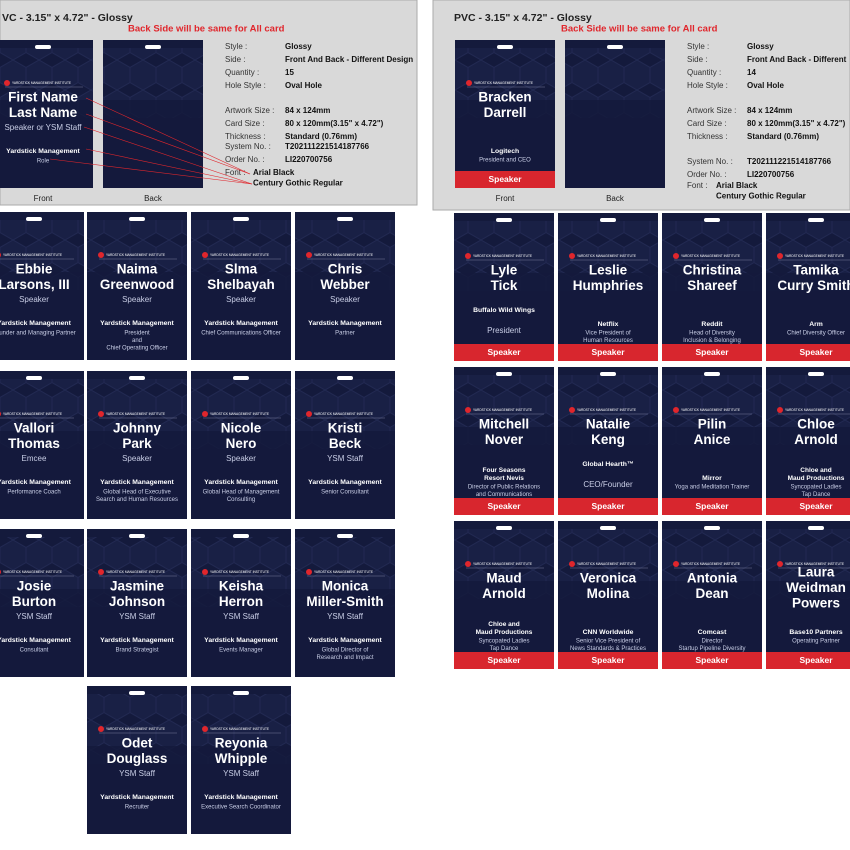 The height and width of the screenshot is (850, 850). I want to click on spec-value: 14, so click(751, 72).